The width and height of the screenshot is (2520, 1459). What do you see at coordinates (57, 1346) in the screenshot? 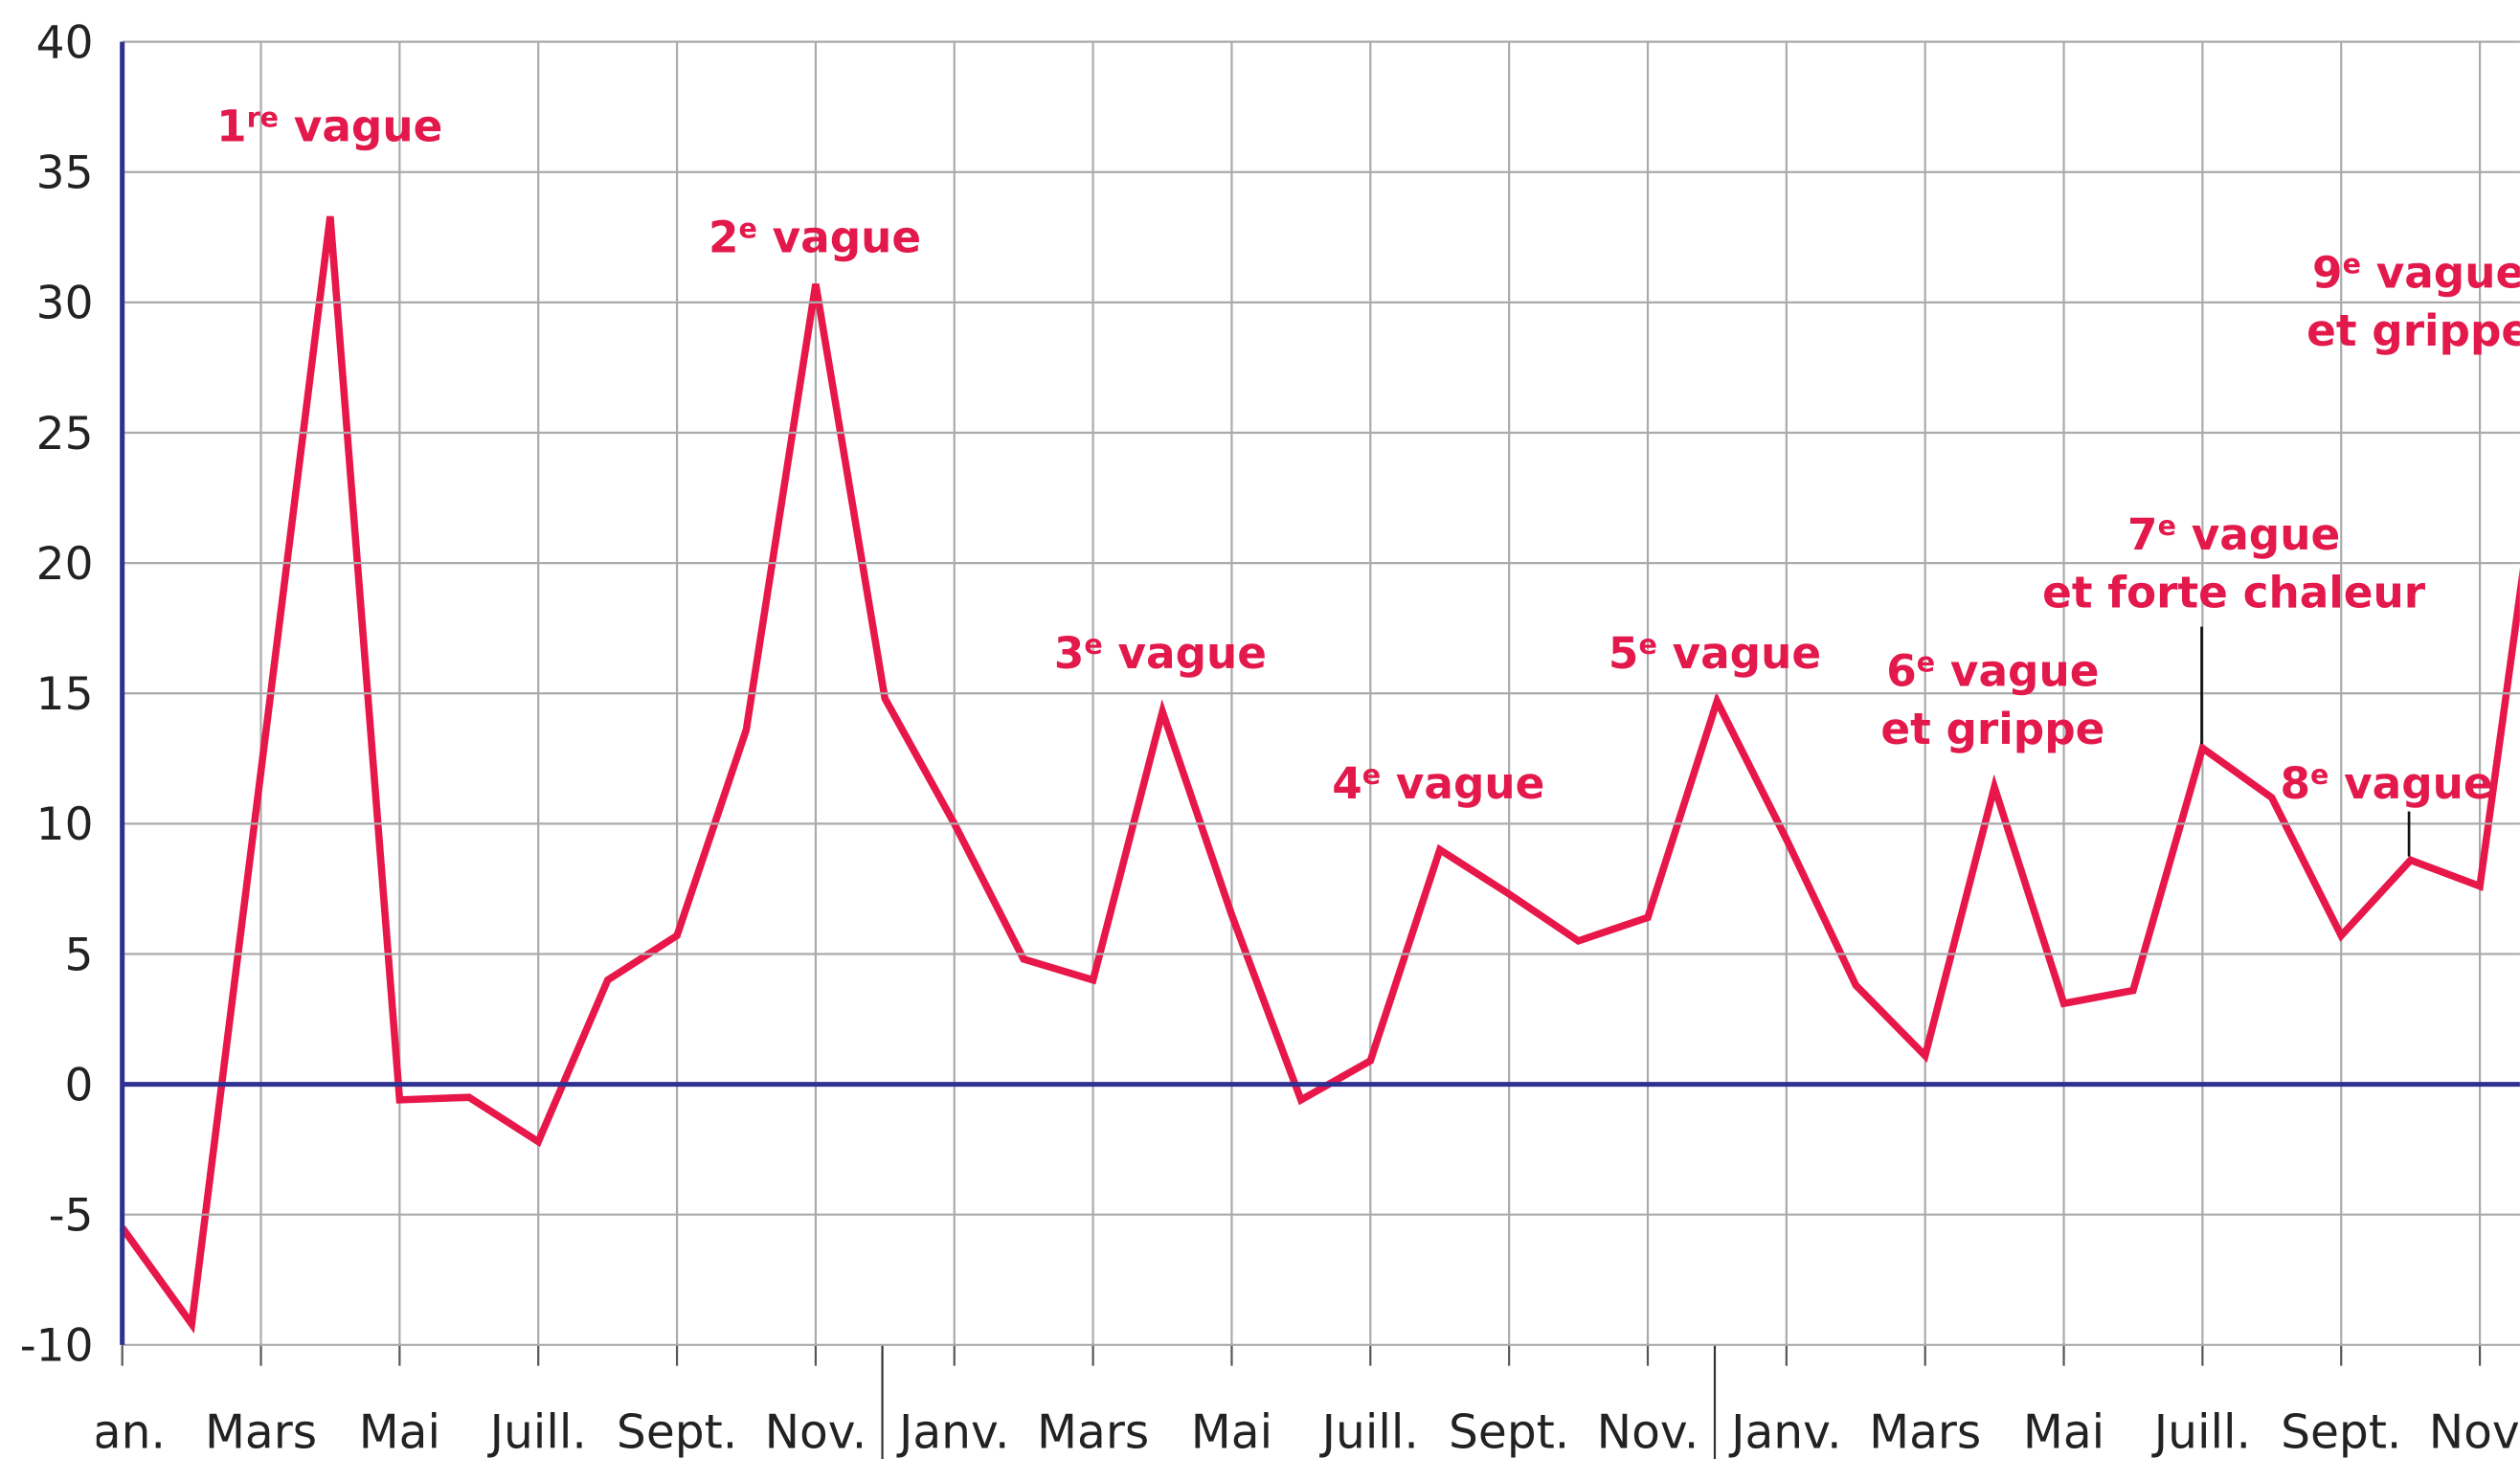
I see `y-tick-label: -10` at bounding box center [57, 1346].